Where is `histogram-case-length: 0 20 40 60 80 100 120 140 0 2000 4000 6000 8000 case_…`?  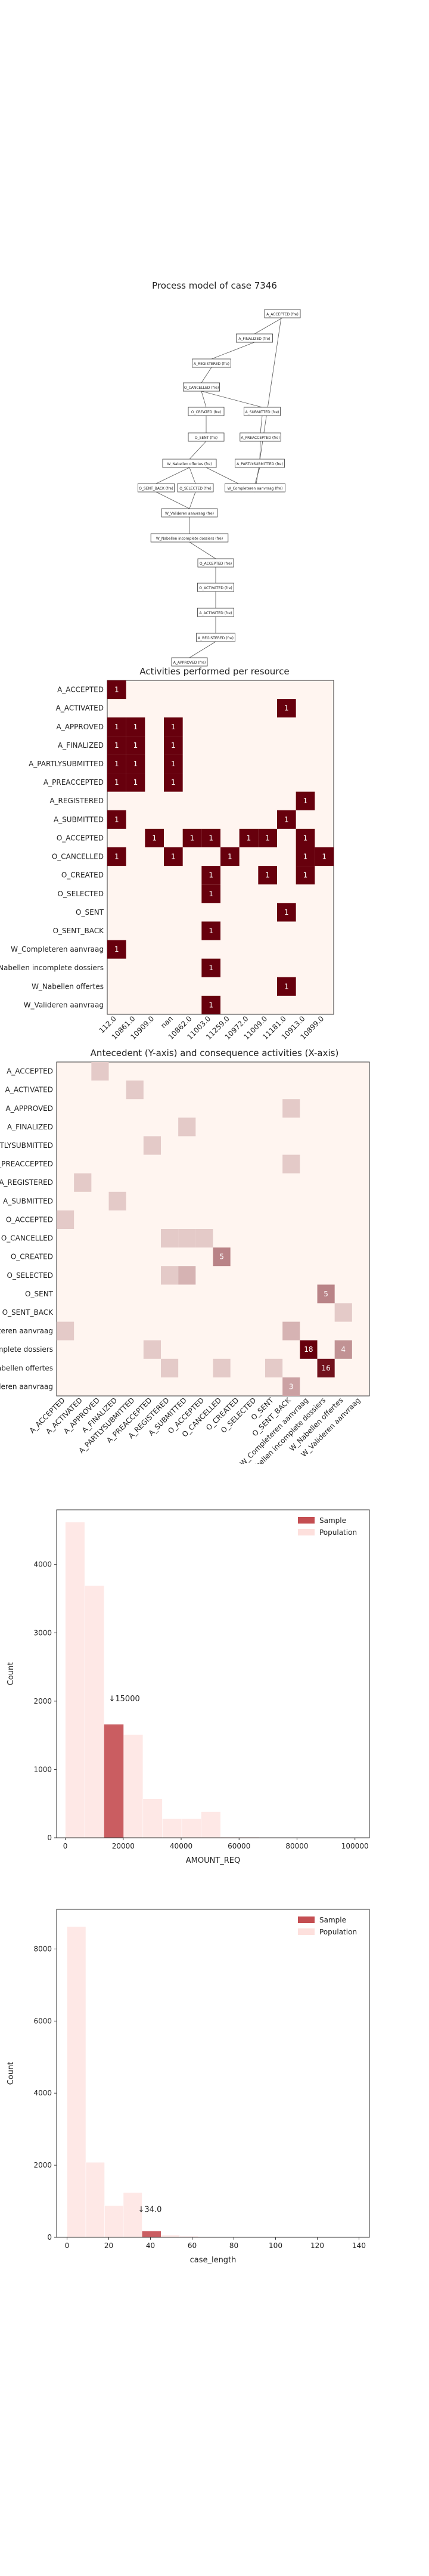
histogram-case-length: 0 20 40 60 80 100 120 140 0 2000 4000 6000 8000 case_… is located at coordinates (188, 2087).